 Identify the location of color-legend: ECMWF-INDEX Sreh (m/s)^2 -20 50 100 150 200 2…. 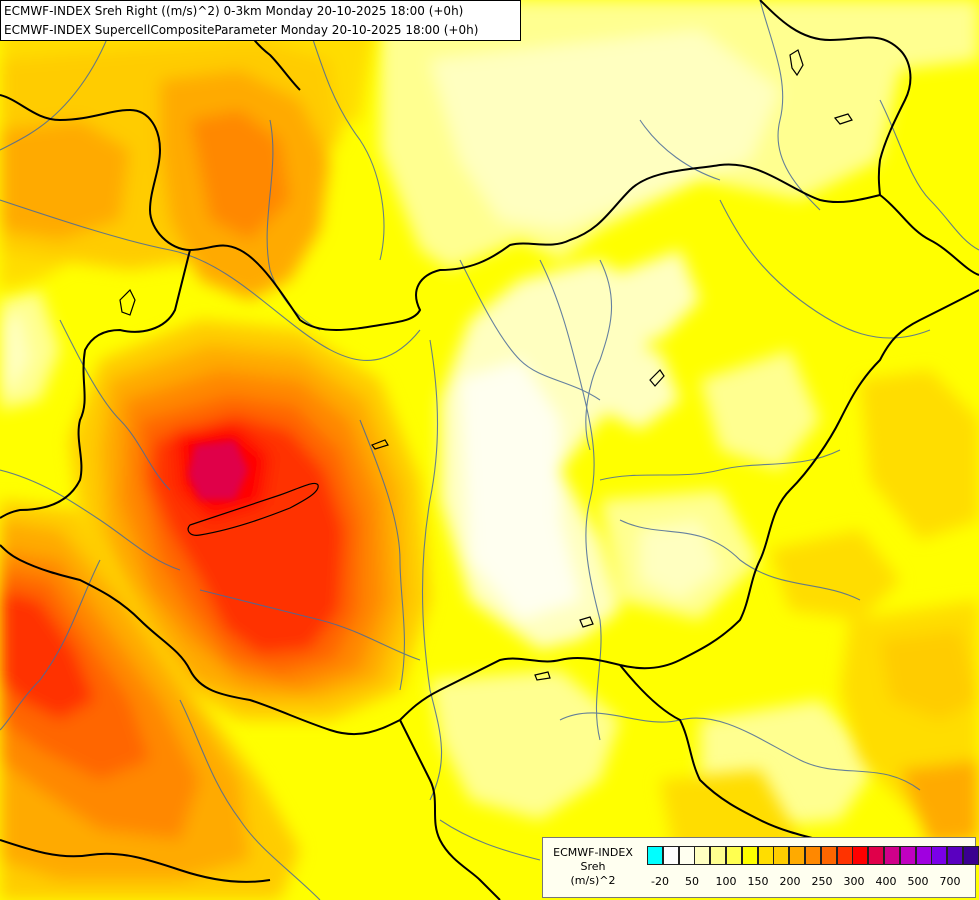
(760, 867).